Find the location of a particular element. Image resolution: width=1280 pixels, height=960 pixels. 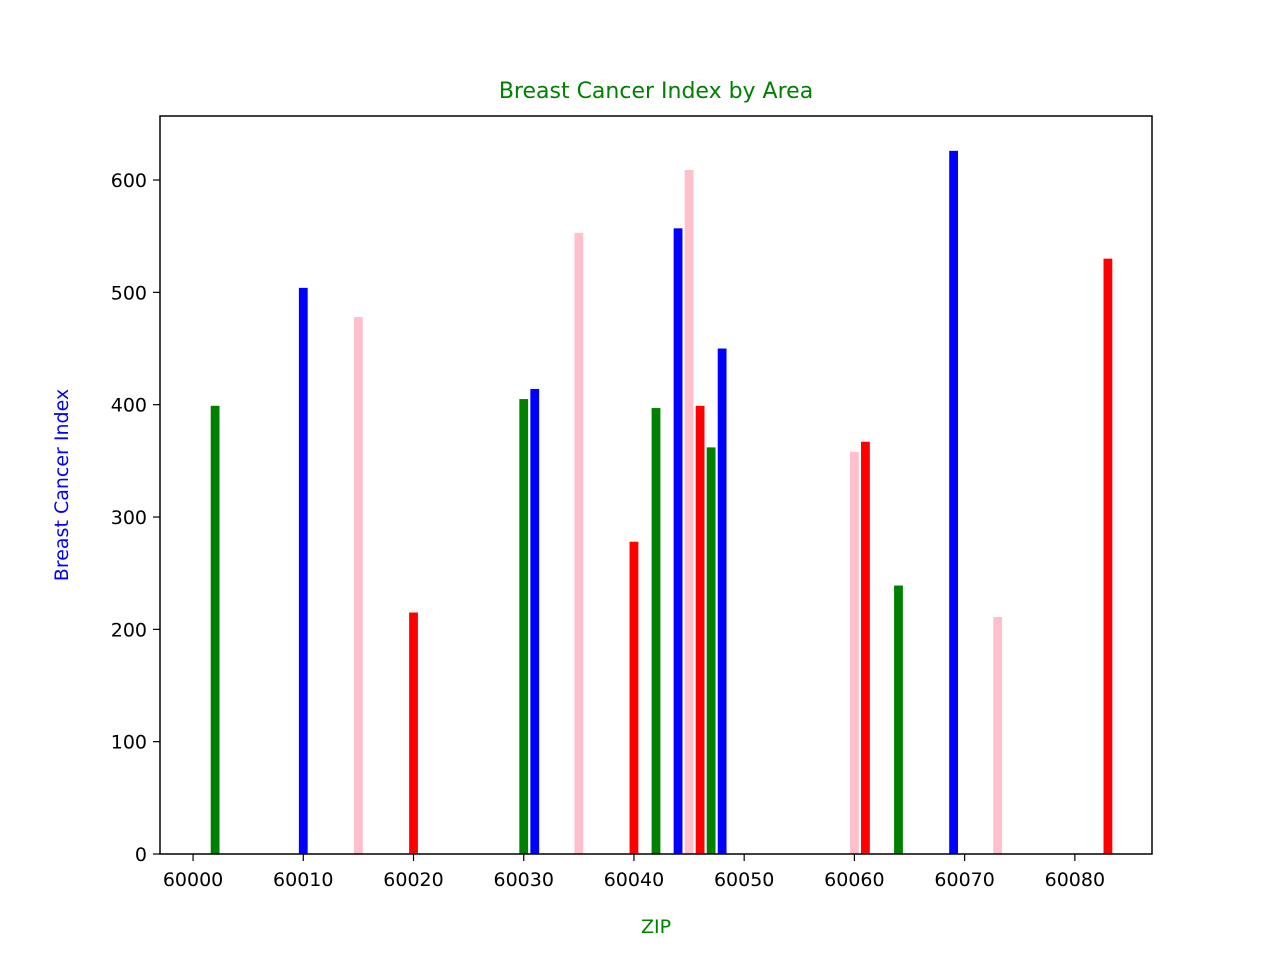

x-tick-label: 60080 is located at coordinates (1075, 880).